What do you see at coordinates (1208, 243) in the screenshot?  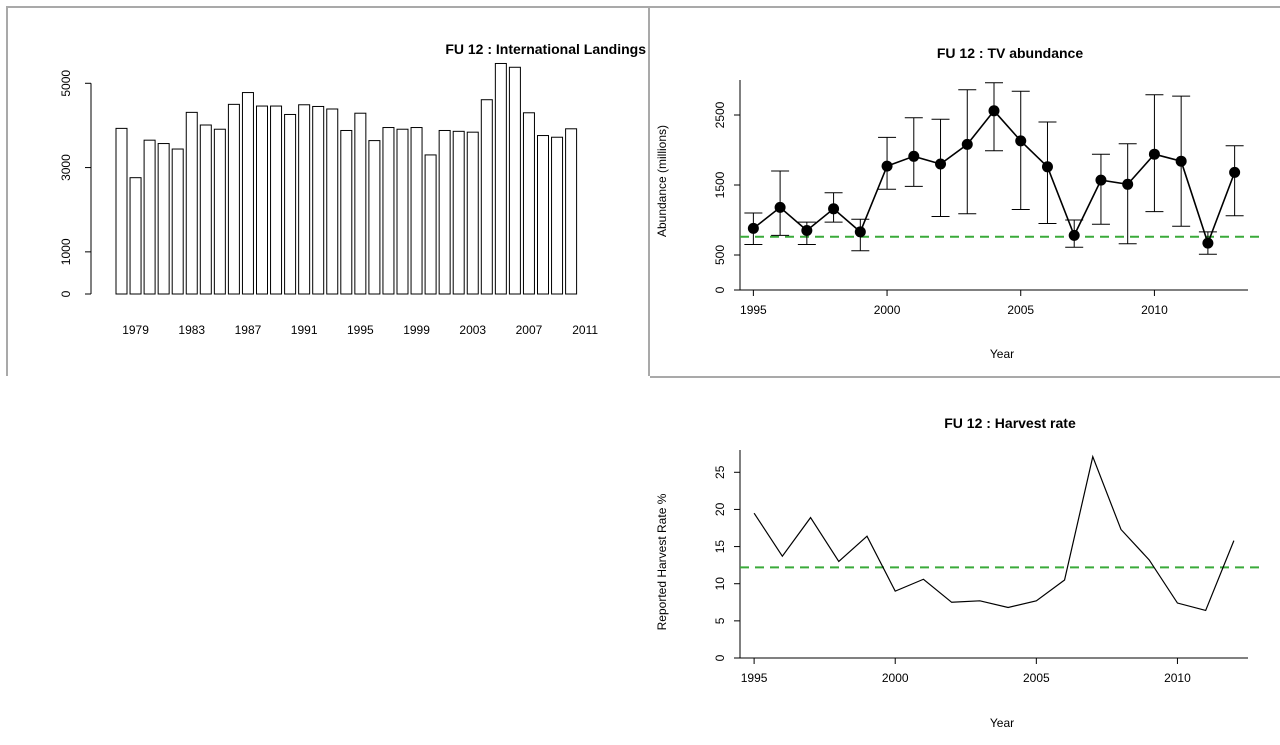 I see `abundance-point-2012` at bounding box center [1208, 243].